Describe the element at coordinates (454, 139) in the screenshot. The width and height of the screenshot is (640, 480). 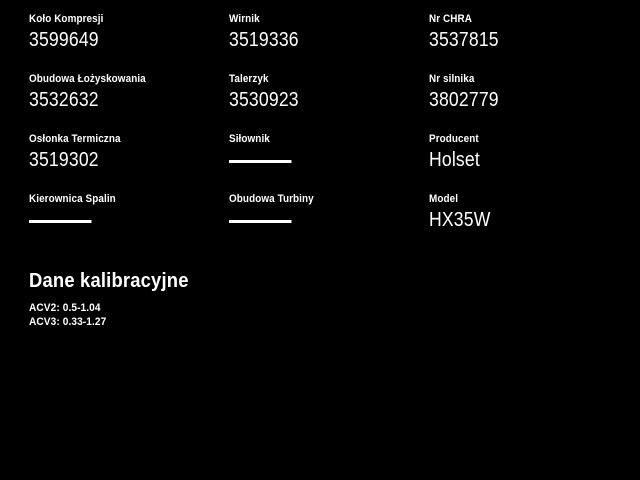
I see `spec-label: Producent` at that location.